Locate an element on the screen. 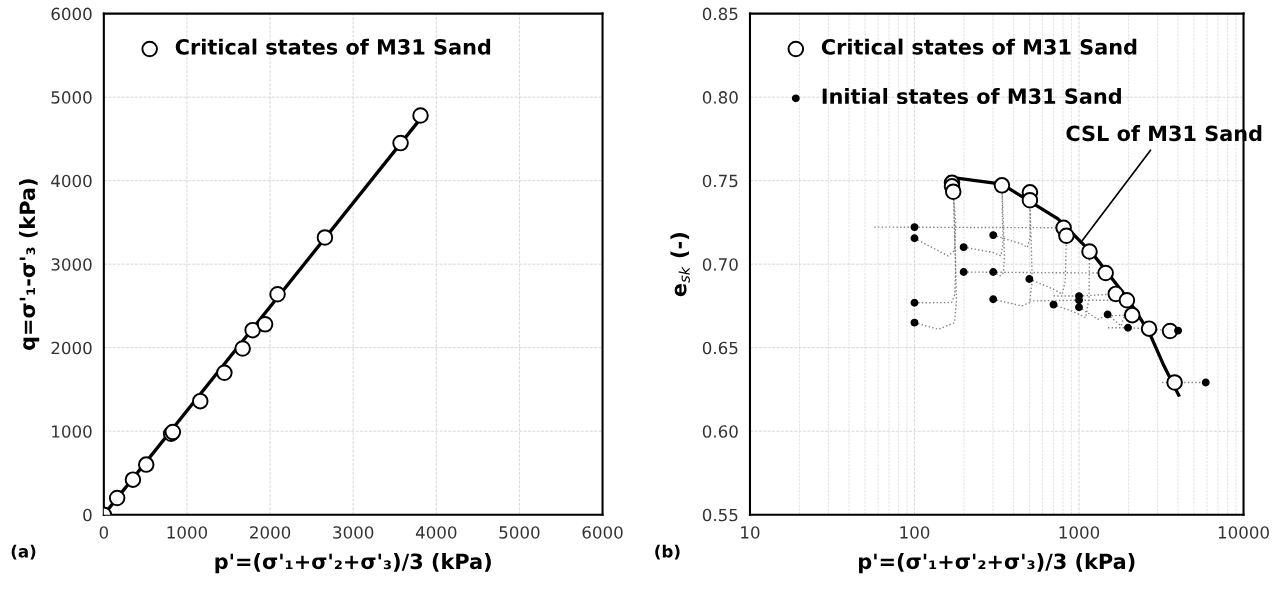  y-tick-label: 0.85 is located at coordinates (720, 14).